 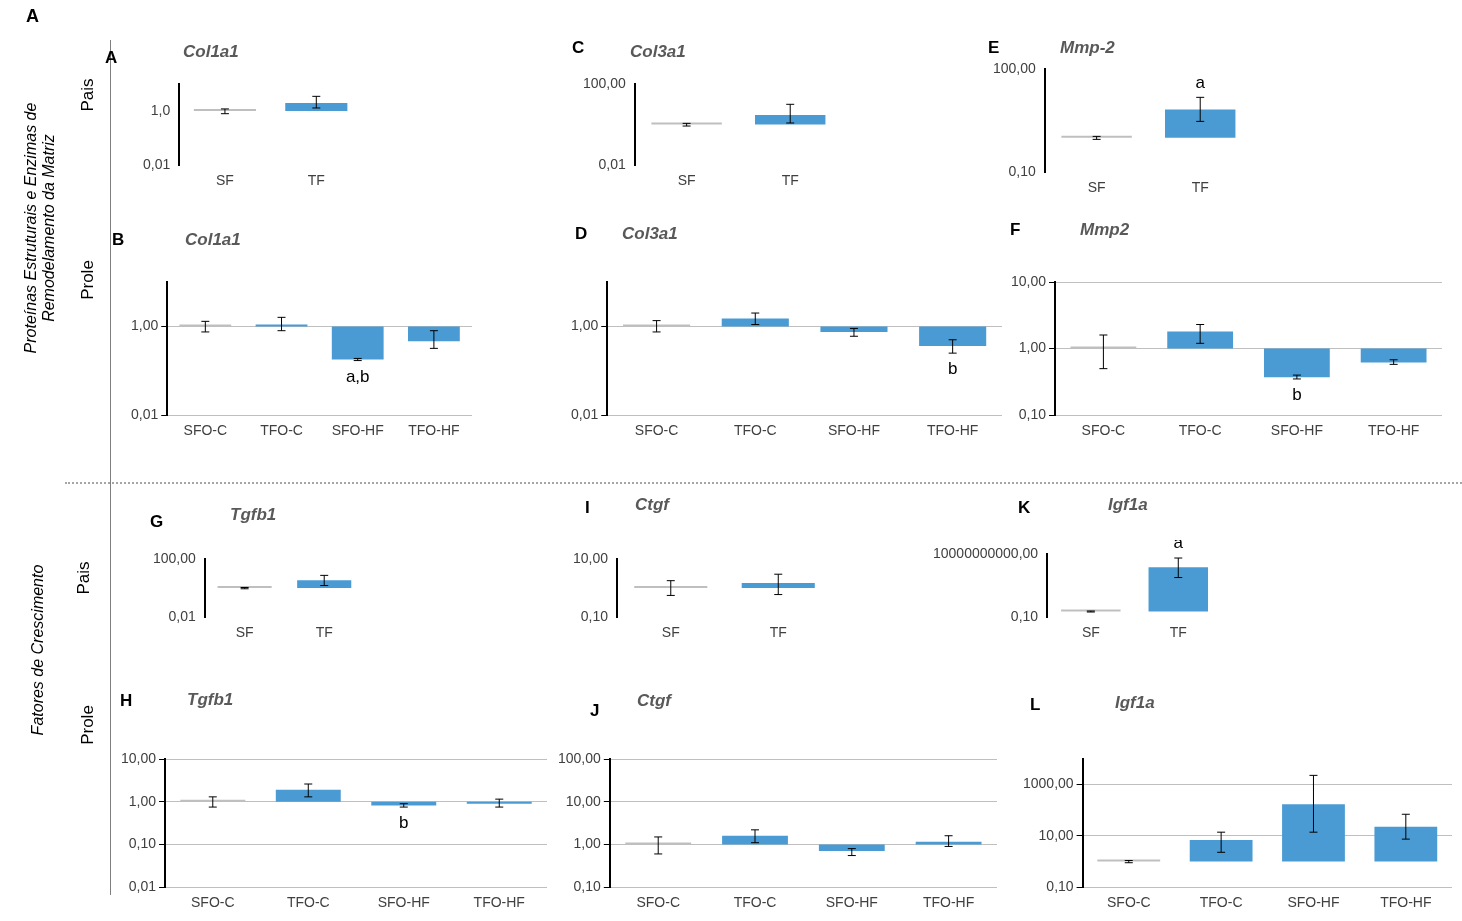 What do you see at coordinates (1048, 783) in the screenshot?
I see `y-tick-label: 1000,00` at bounding box center [1048, 783].